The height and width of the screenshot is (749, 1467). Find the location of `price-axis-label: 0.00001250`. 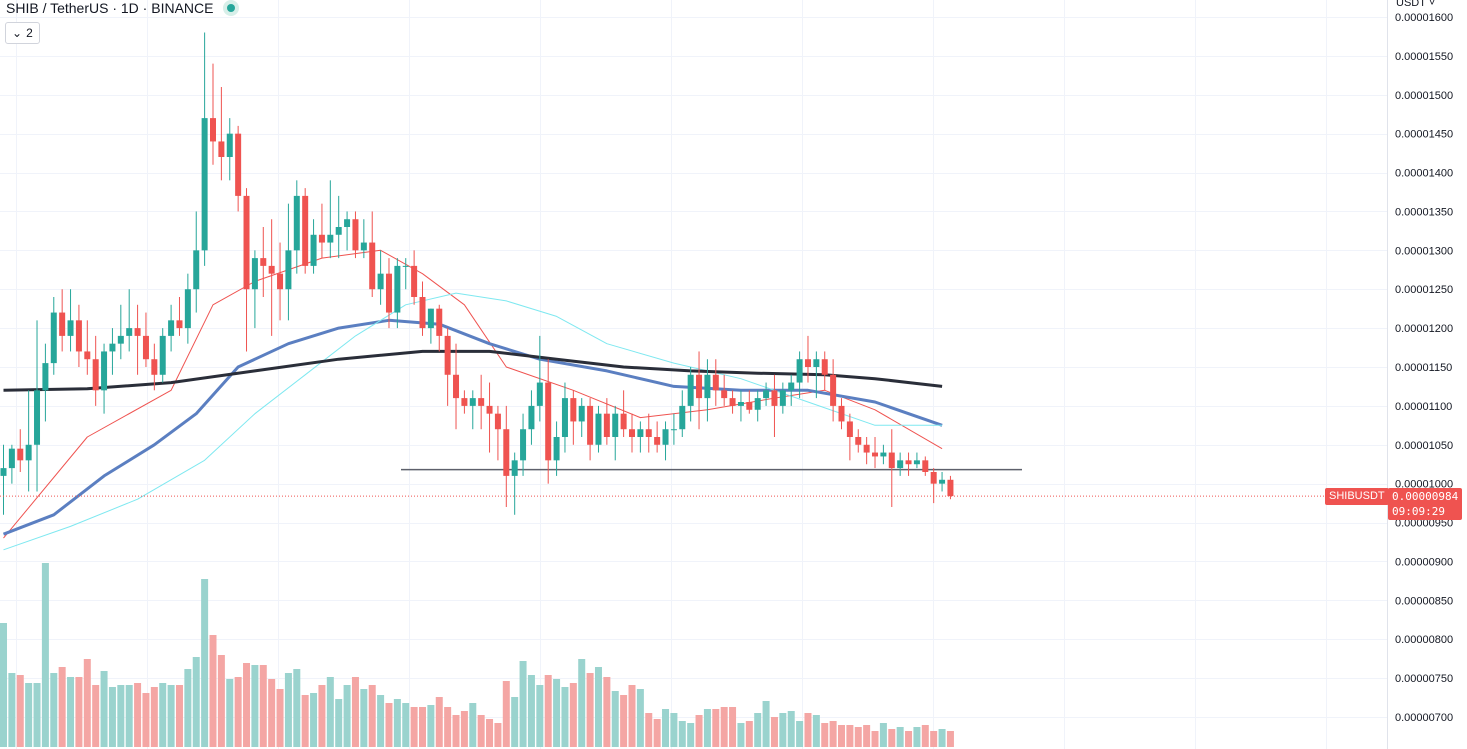

price-axis-label: 0.00001250 is located at coordinates (1424, 290).